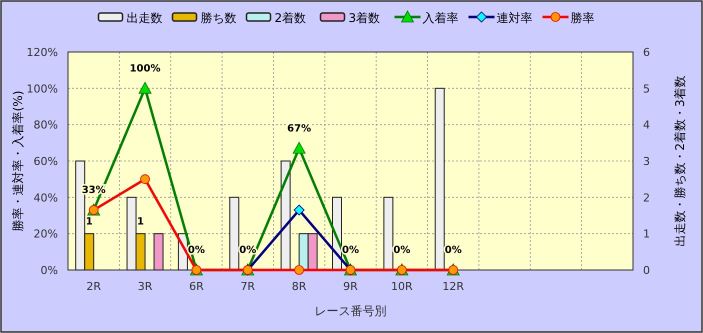  I want to click on y-tick-label: 20%, so click(46, 234).